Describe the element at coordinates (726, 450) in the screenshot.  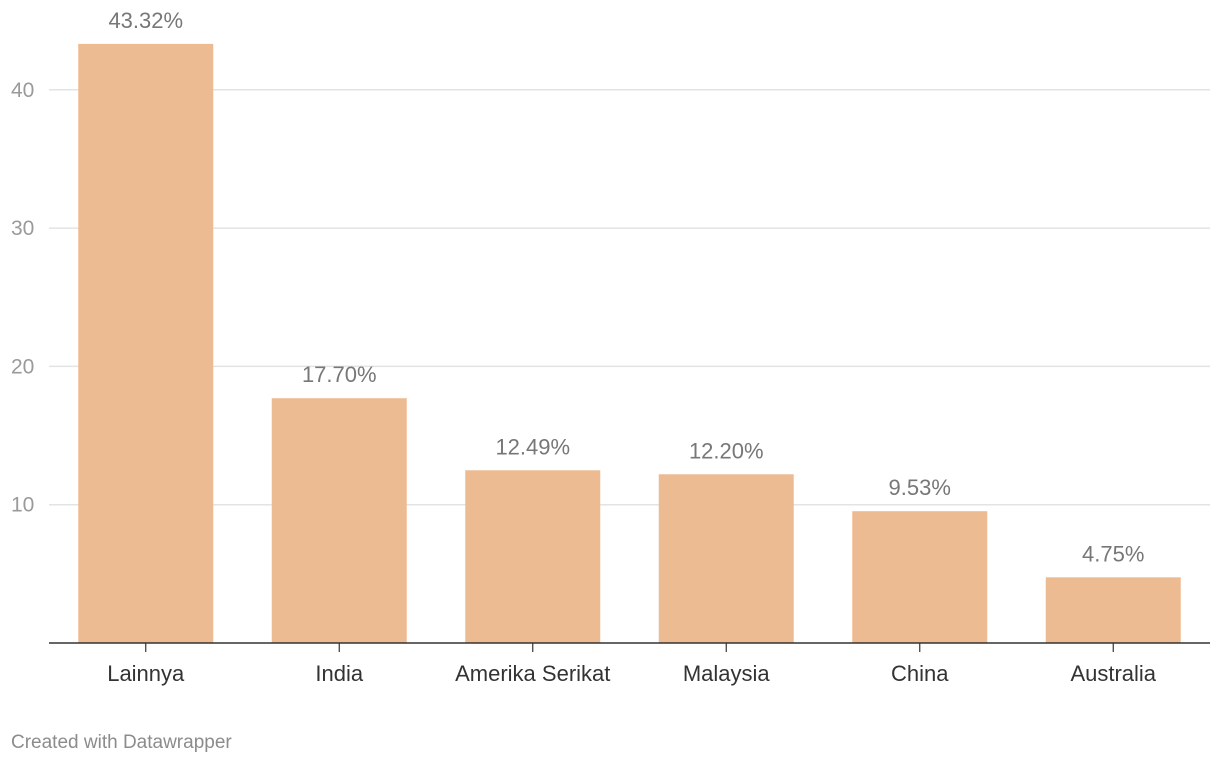
I see `data-label: 12.20%` at that location.